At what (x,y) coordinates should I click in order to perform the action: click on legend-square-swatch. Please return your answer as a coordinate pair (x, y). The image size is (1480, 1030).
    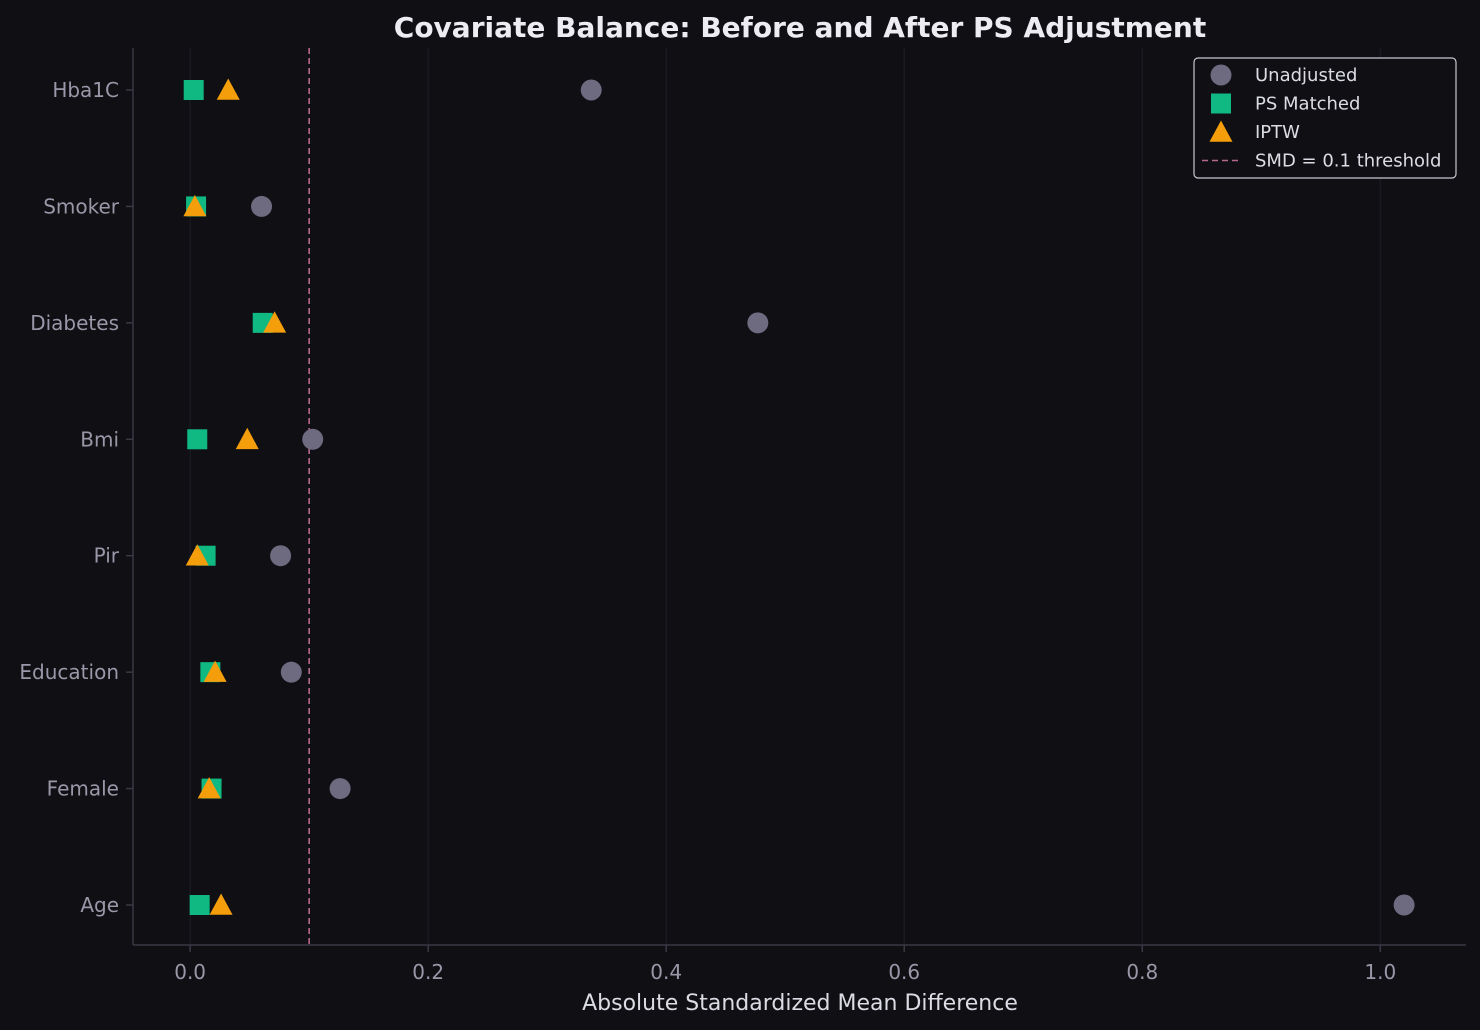
    Looking at the image, I should click on (1221, 103).